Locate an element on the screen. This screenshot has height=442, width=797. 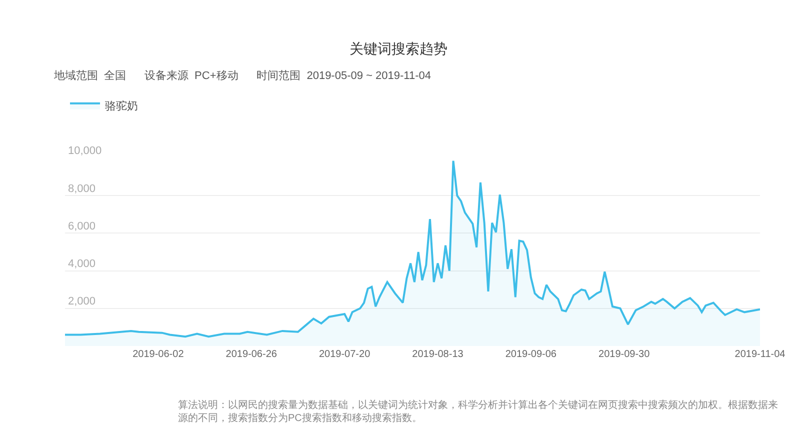
y-tick-label: 10,000 is located at coordinates (85, 151).